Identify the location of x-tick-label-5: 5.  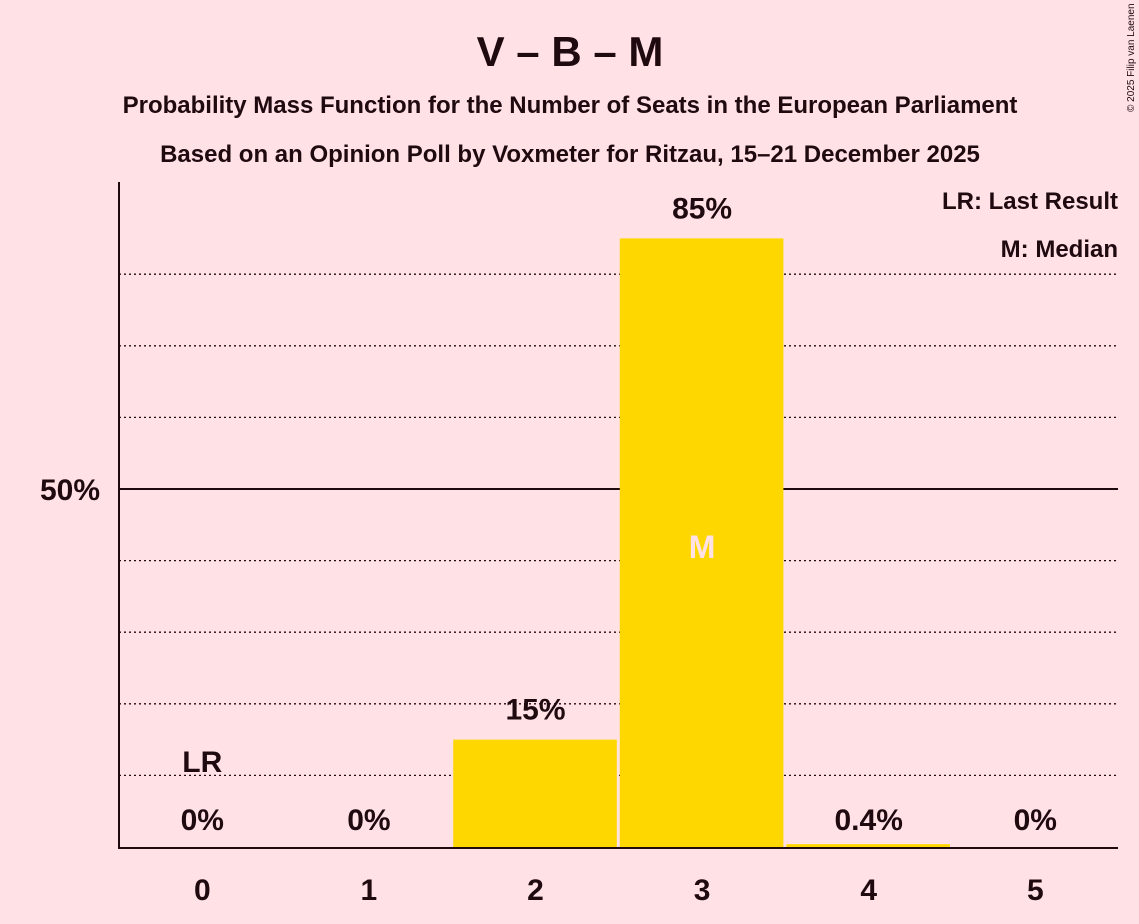
(1035, 890).